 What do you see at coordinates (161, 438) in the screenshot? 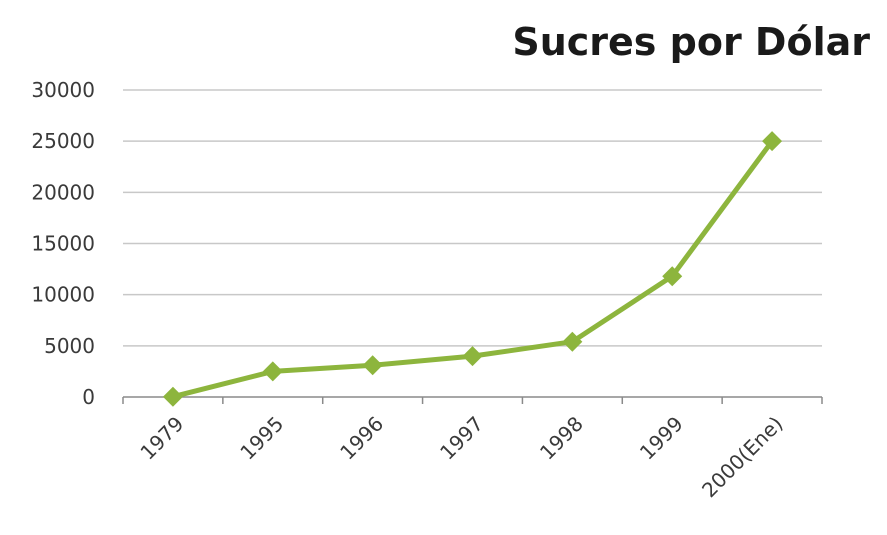
I see `x-tick-label-1979: 1979` at bounding box center [161, 438].